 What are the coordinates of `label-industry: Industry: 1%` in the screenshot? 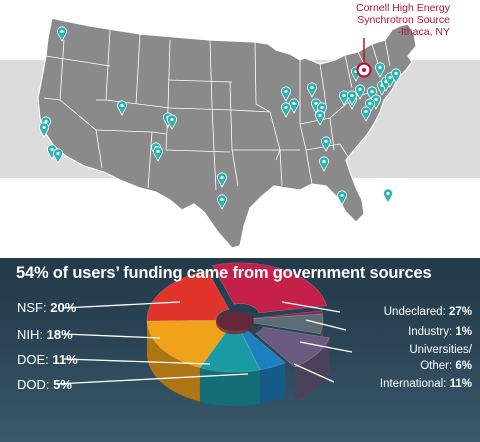 It's located at (440, 332).